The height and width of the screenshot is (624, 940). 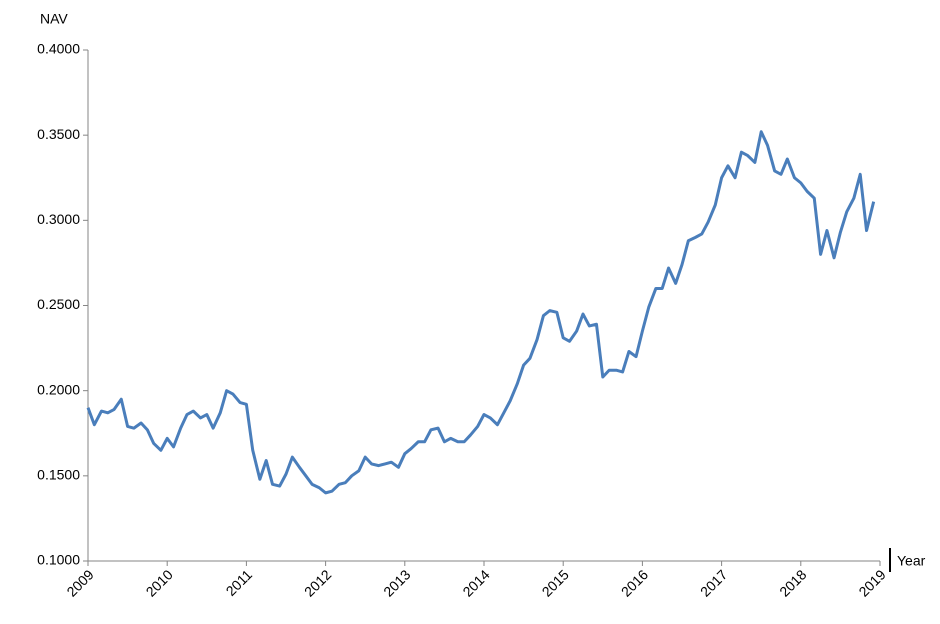 What do you see at coordinates (475, 582) in the screenshot?
I see `x-tick-label: 2014` at bounding box center [475, 582].